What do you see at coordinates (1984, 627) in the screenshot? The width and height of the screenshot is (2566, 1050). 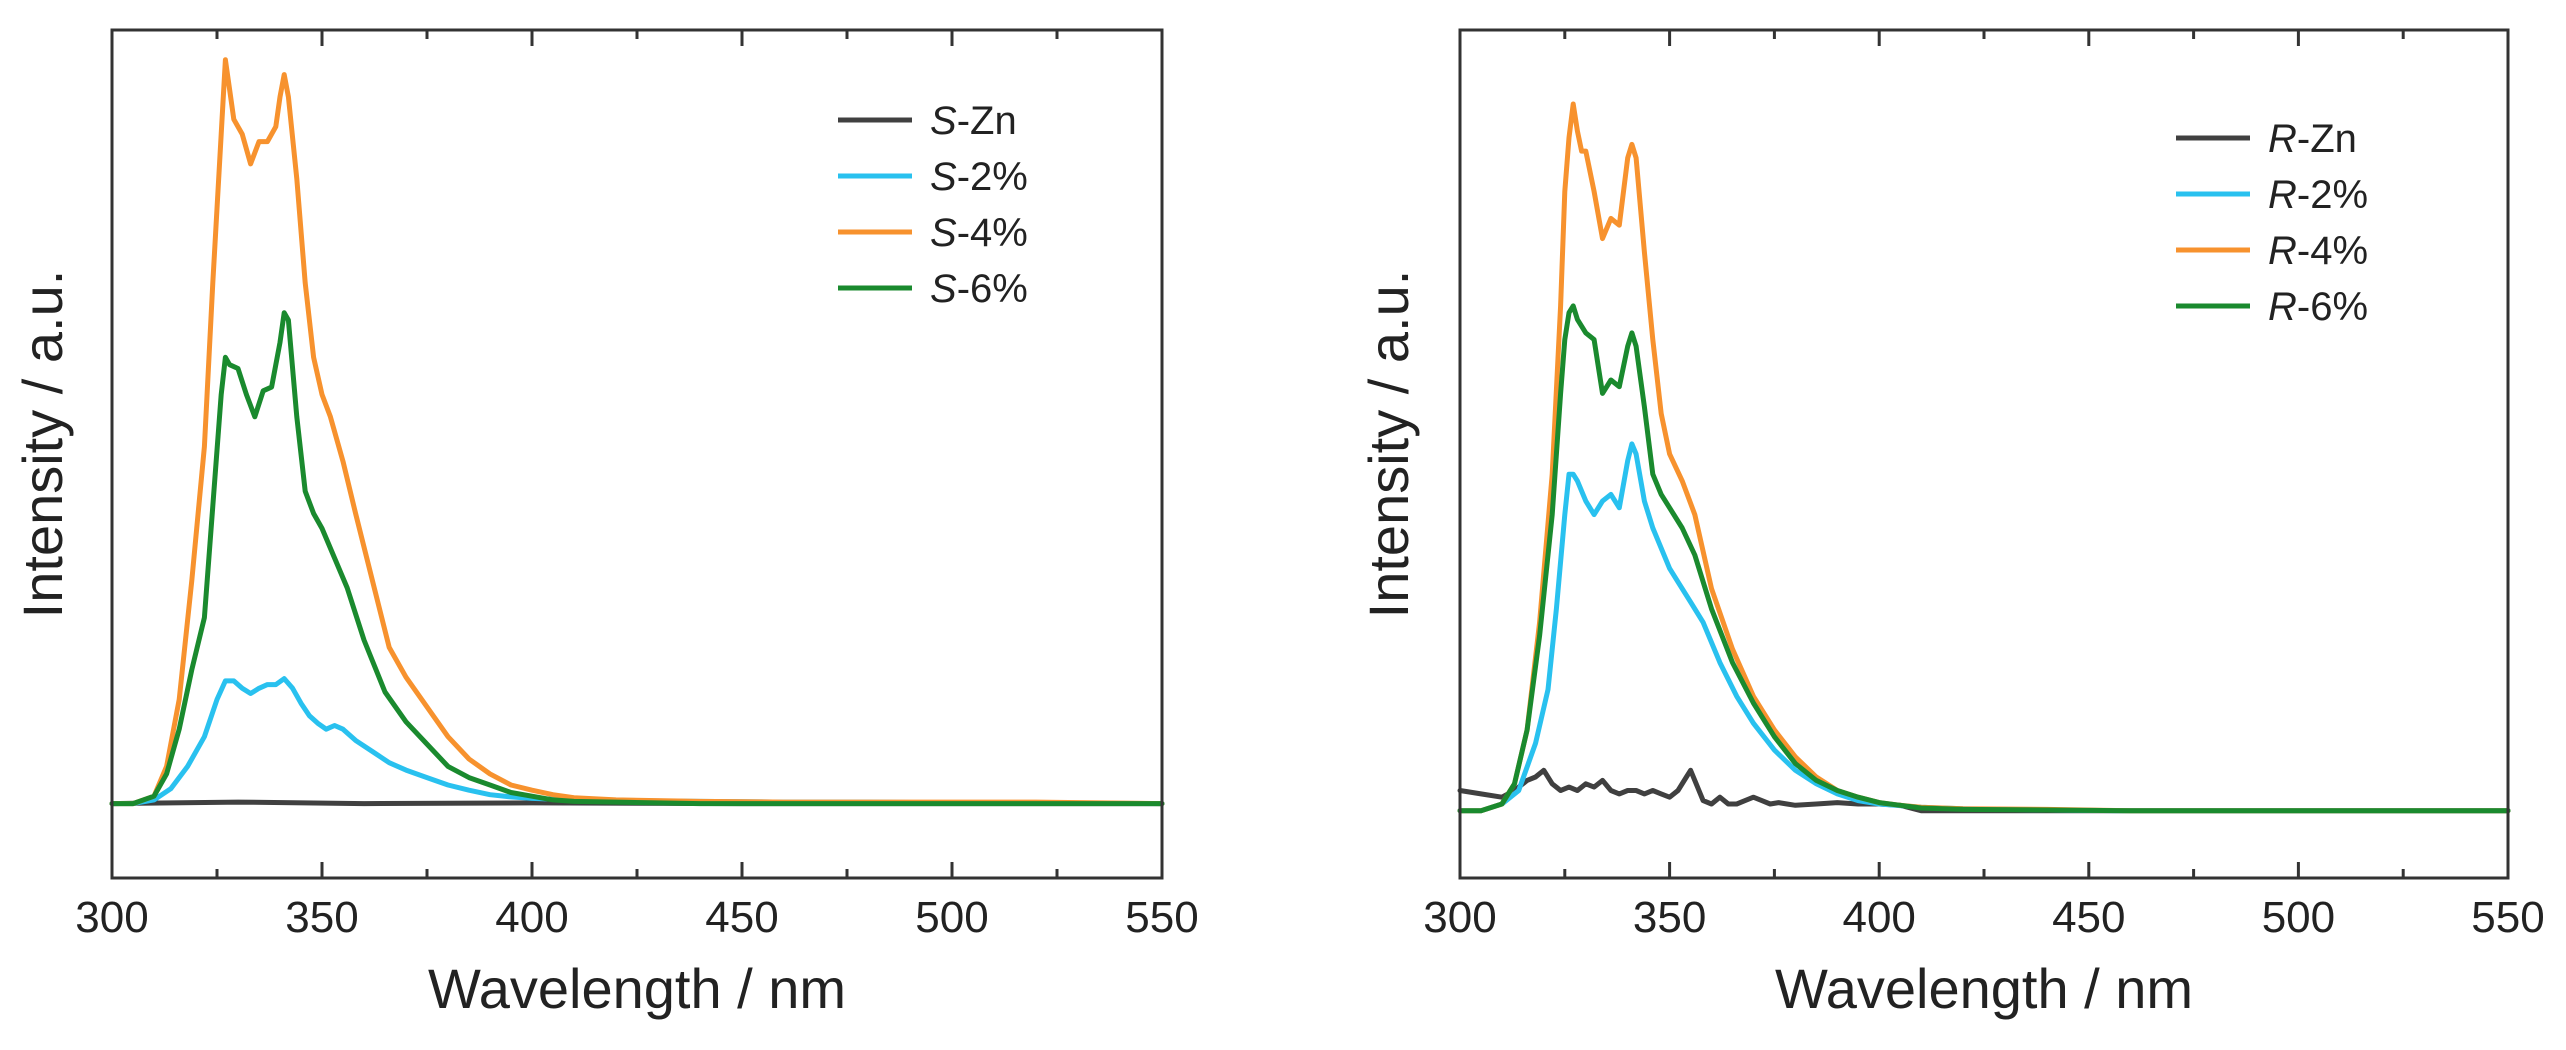 I see `series-line-R-2pct` at bounding box center [1984, 627].